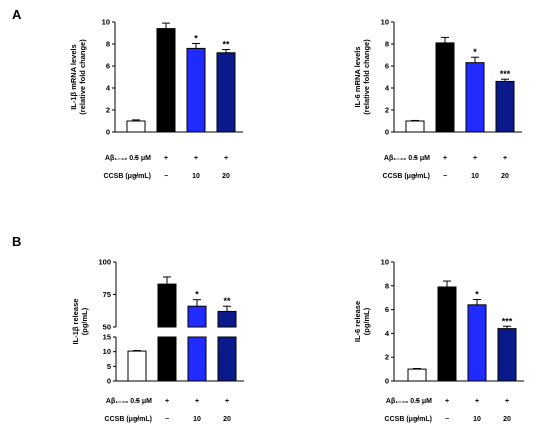 The image size is (550, 432). Describe the element at coordinates (107, 327) in the screenshot. I see `y-tick-label: 50` at that location.